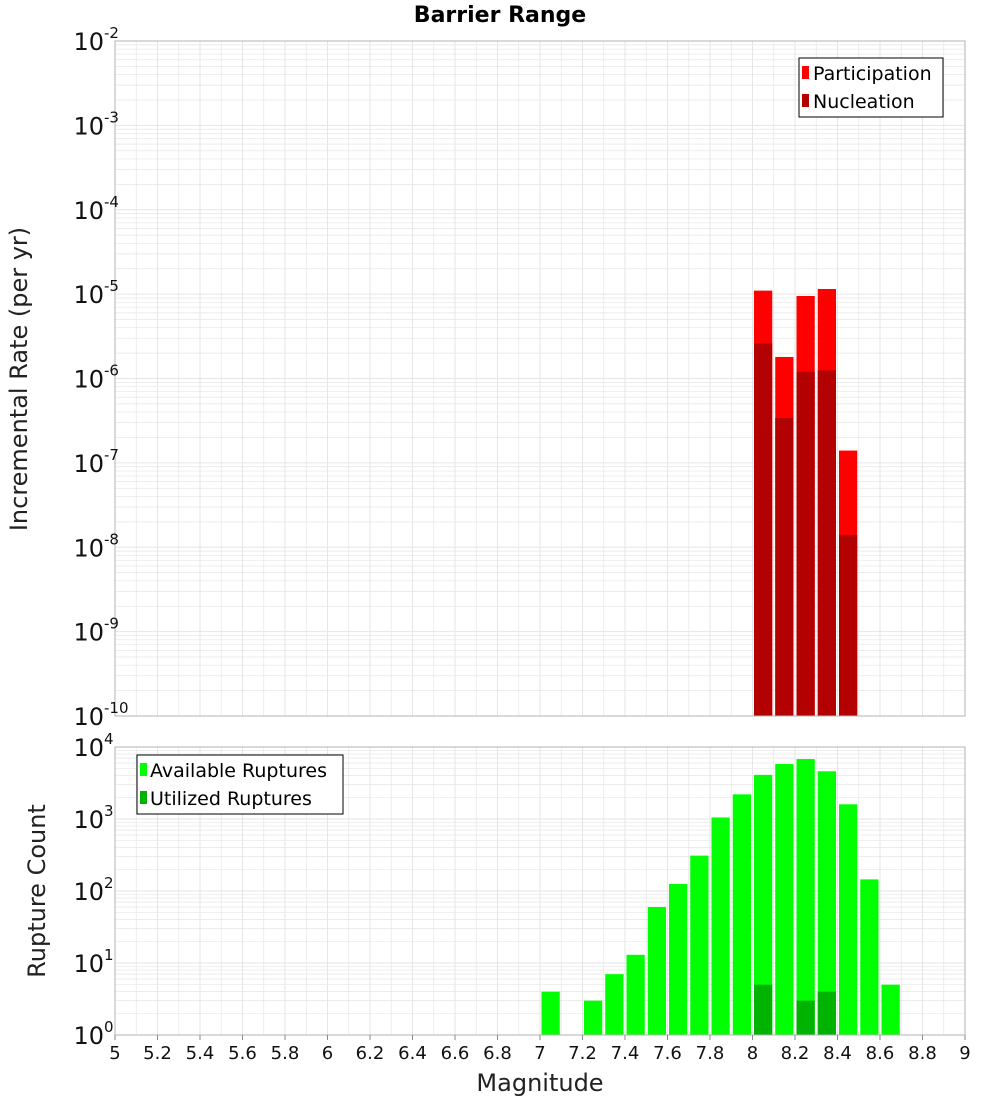 The image size is (1000, 1100). Describe the element at coordinates (143, 769) in the screenshot. I see `legend-available-swatch` at that location.